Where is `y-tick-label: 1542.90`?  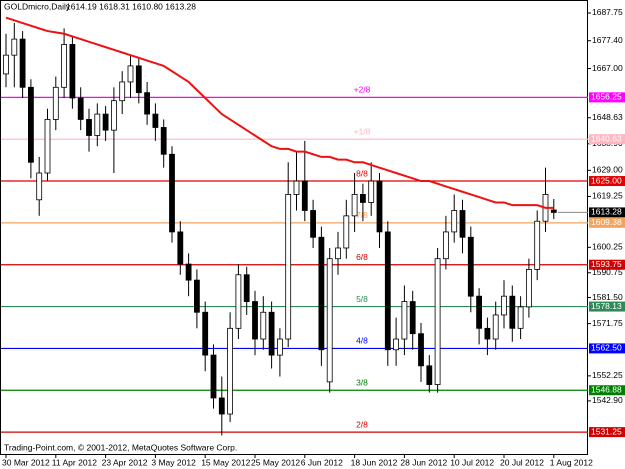
y-tick-label: 1542.90 is located at coordinates (607, 400).